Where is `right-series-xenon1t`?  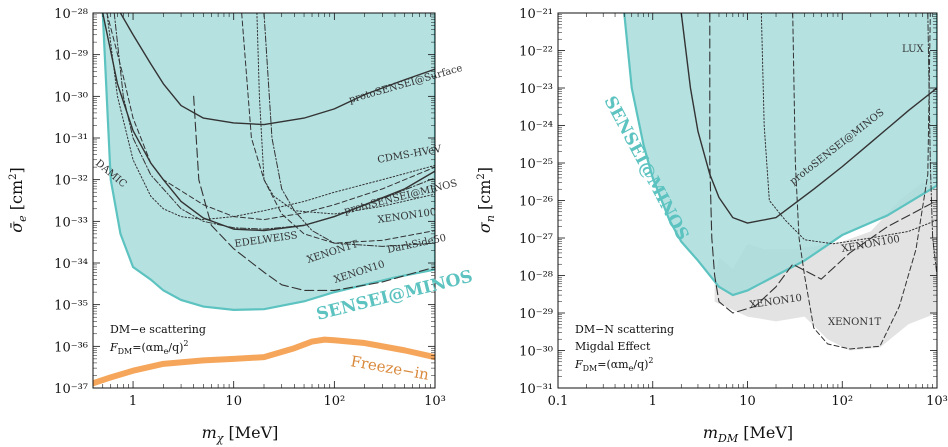 right-series-xenon1t is located at coordinates (861, 181).